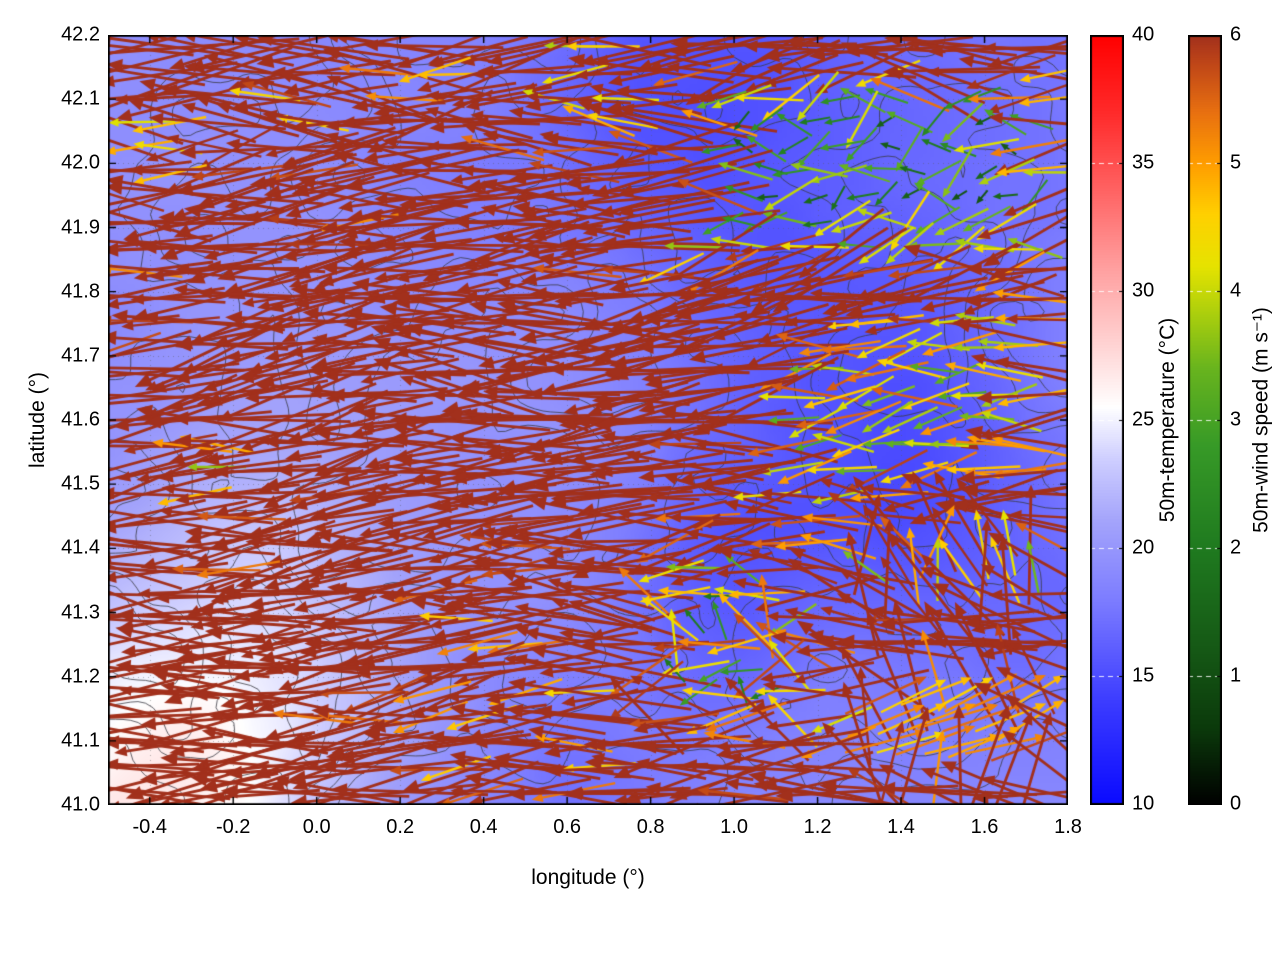 The image size is (1280, 960). What do you see at coordinates (316, 827) in the screenshot?
I see `x-tick-label: 0.0` at bounding box center [316, 827].